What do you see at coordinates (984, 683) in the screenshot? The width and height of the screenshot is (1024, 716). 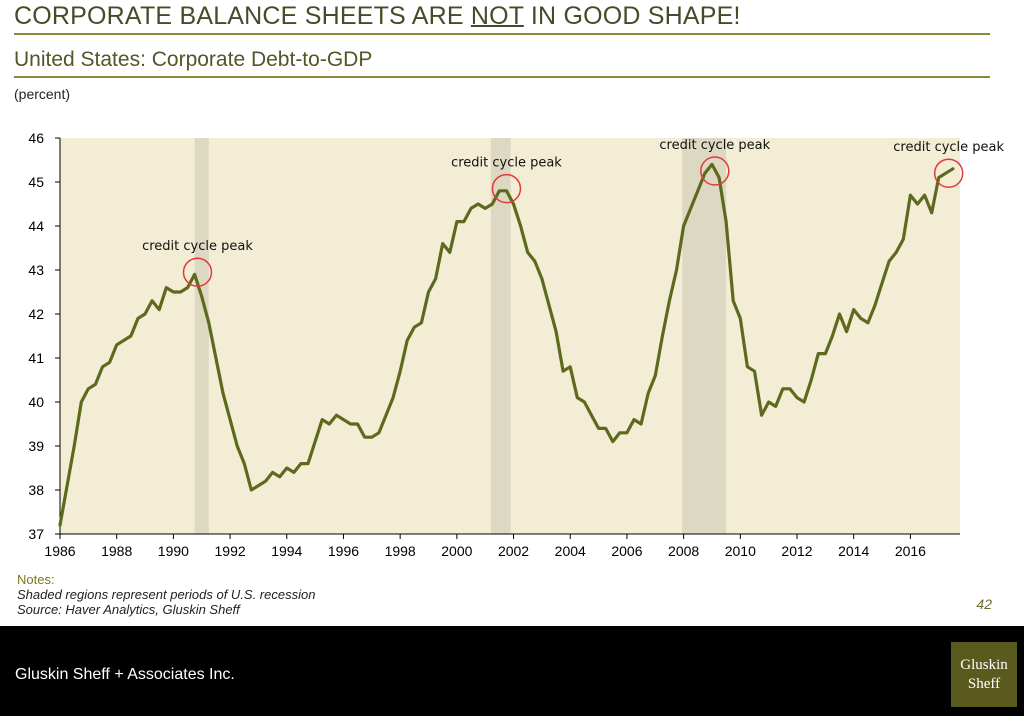 I see `logo-line-2: Sheff` at bounding box center [984, 683].